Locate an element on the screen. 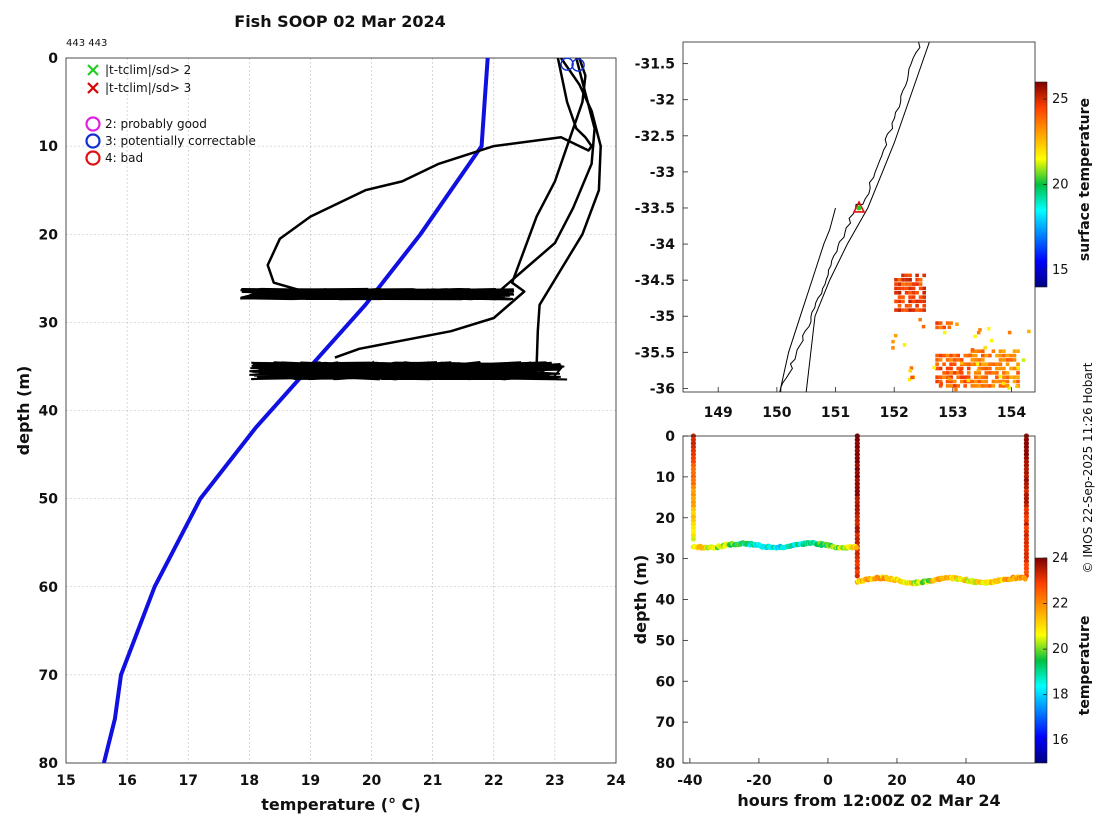  map-y-tick-label: -32.5 is located at coordinates (655, 137).